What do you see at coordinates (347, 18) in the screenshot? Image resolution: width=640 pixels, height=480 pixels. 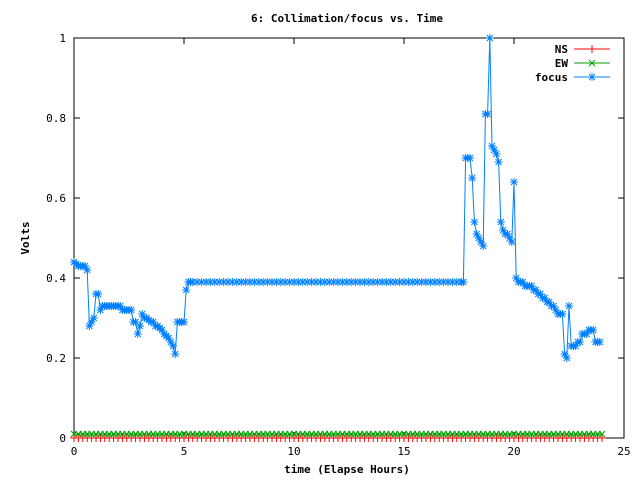 I see `chart-title: 6: Collimation/focus vs. Time` at bounding box center [347, 18].